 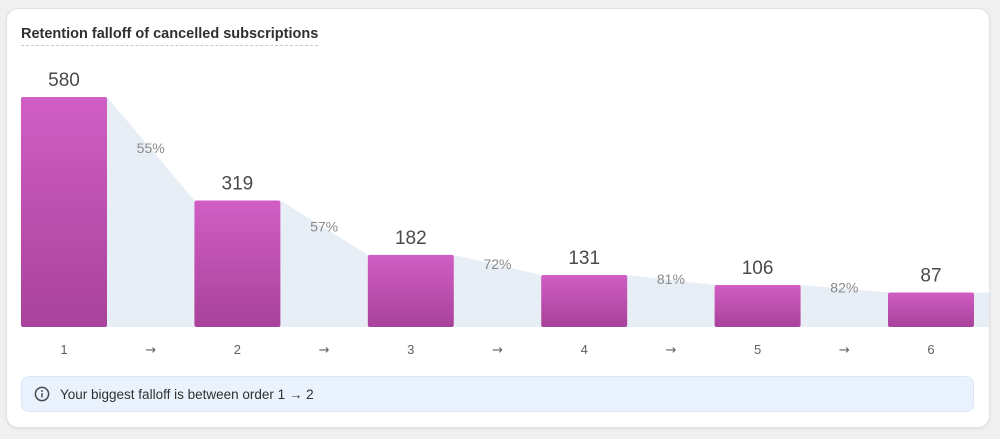 I want to click on step-percentage-label: 57%, so click(x=324, y=227).